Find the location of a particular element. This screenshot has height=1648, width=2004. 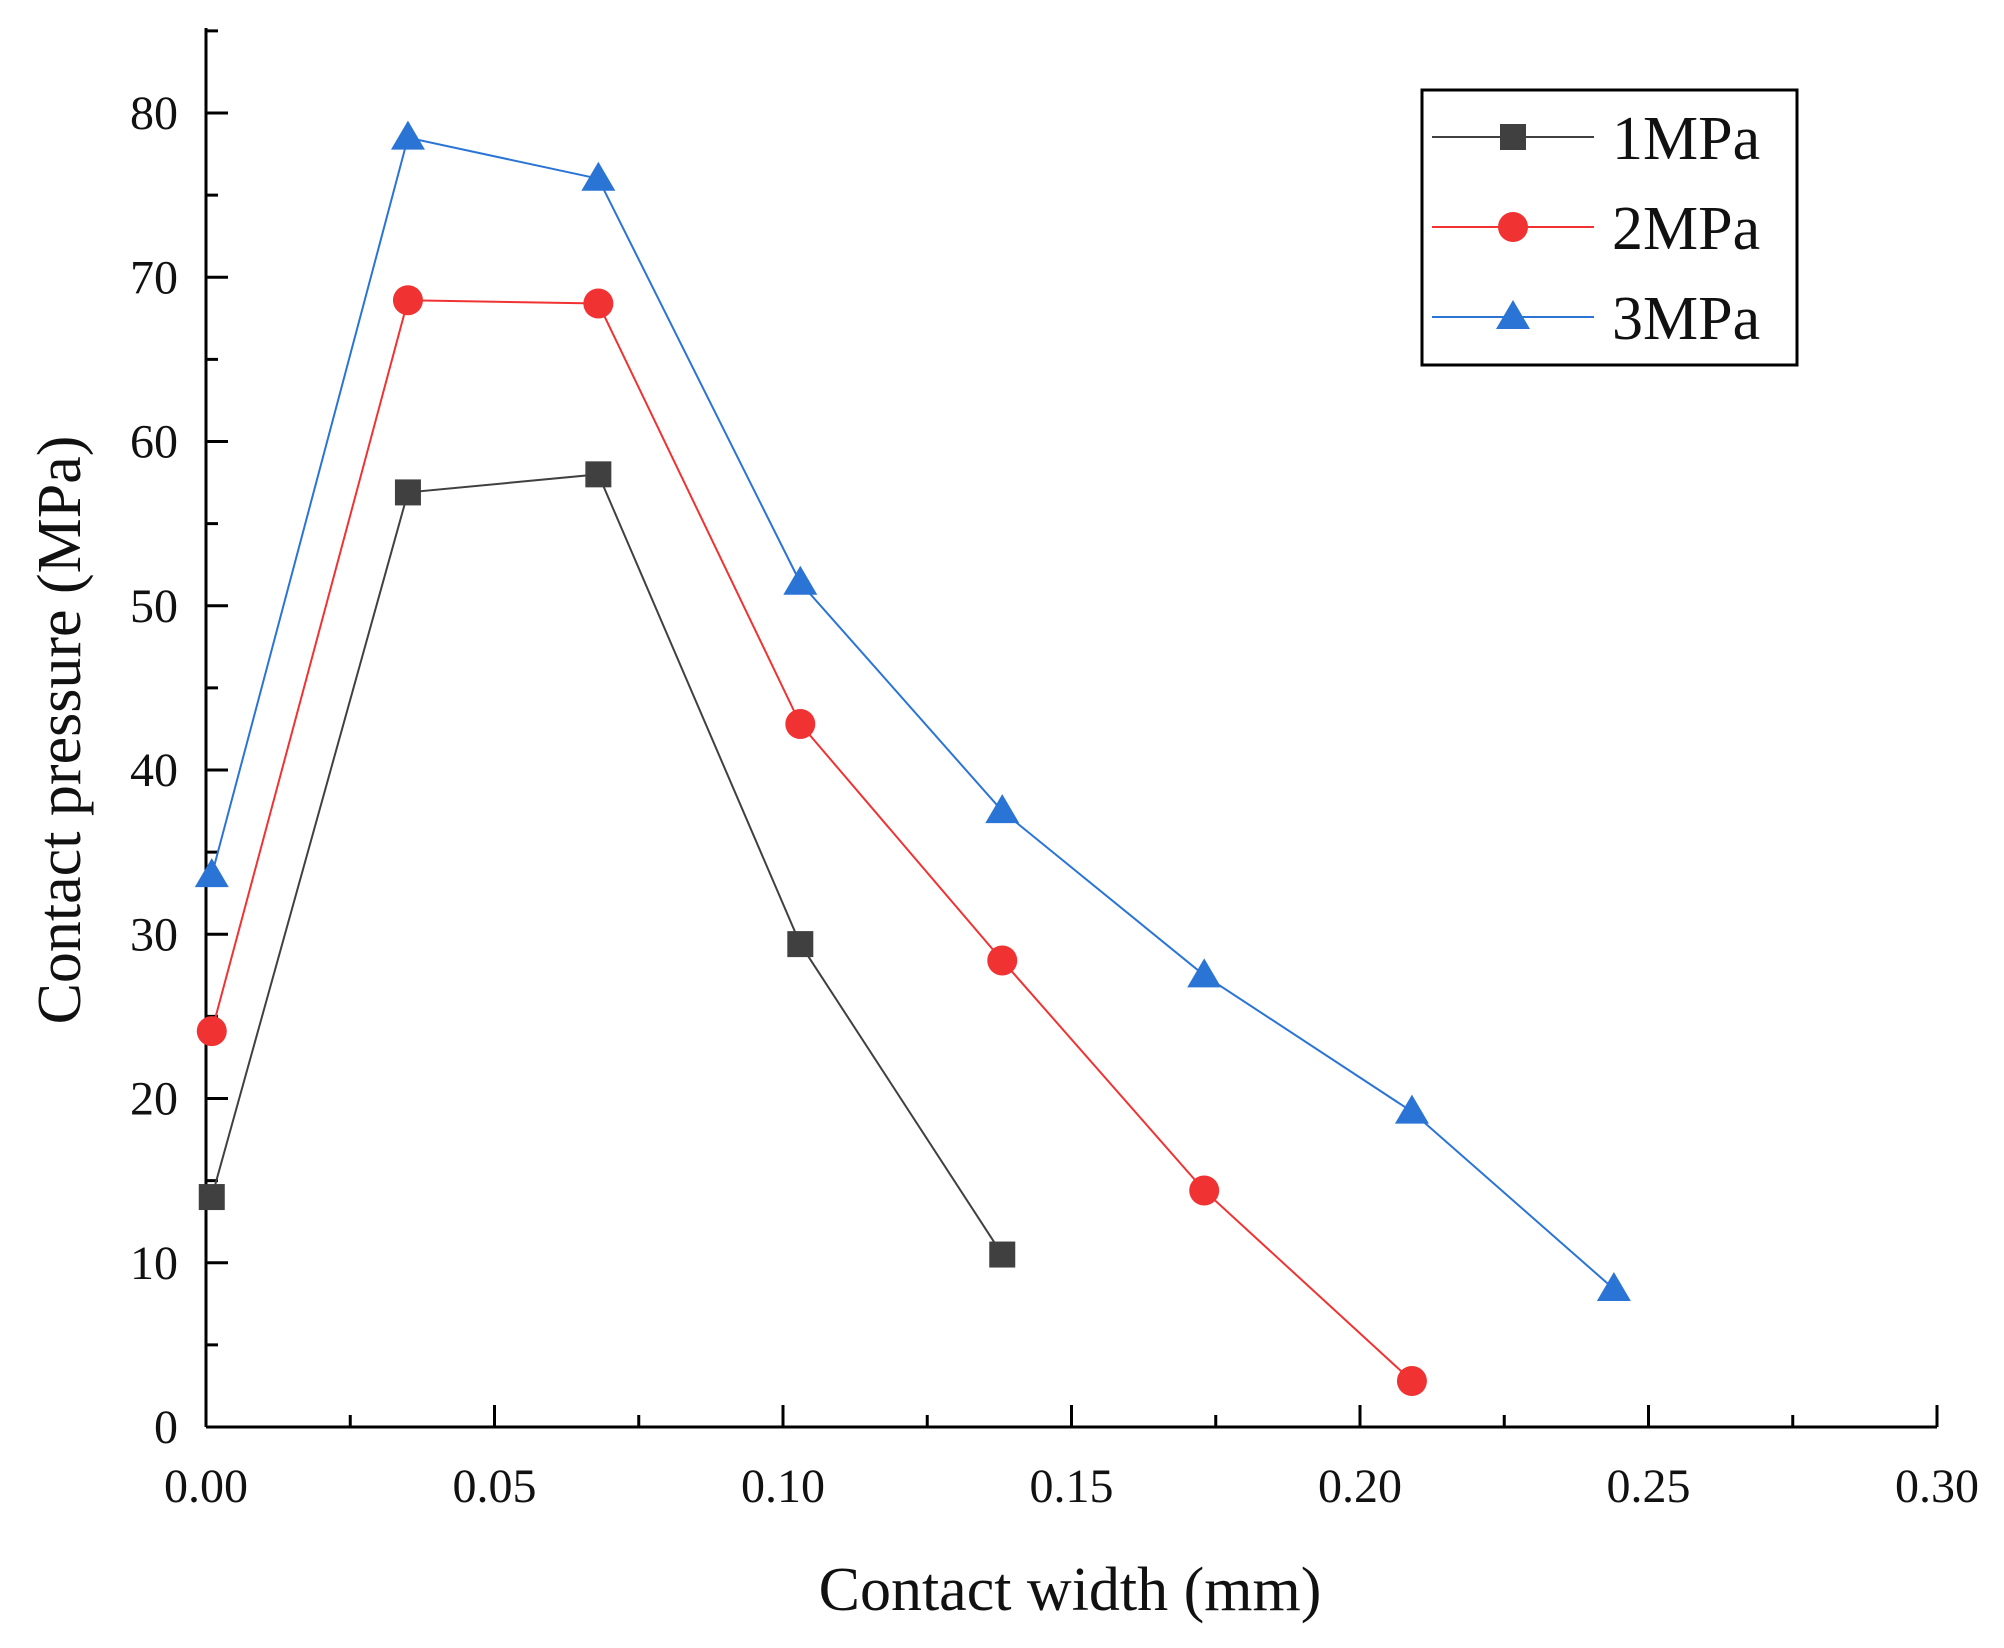

y-tick-label: 20 is located at coordinates (154, 1099).